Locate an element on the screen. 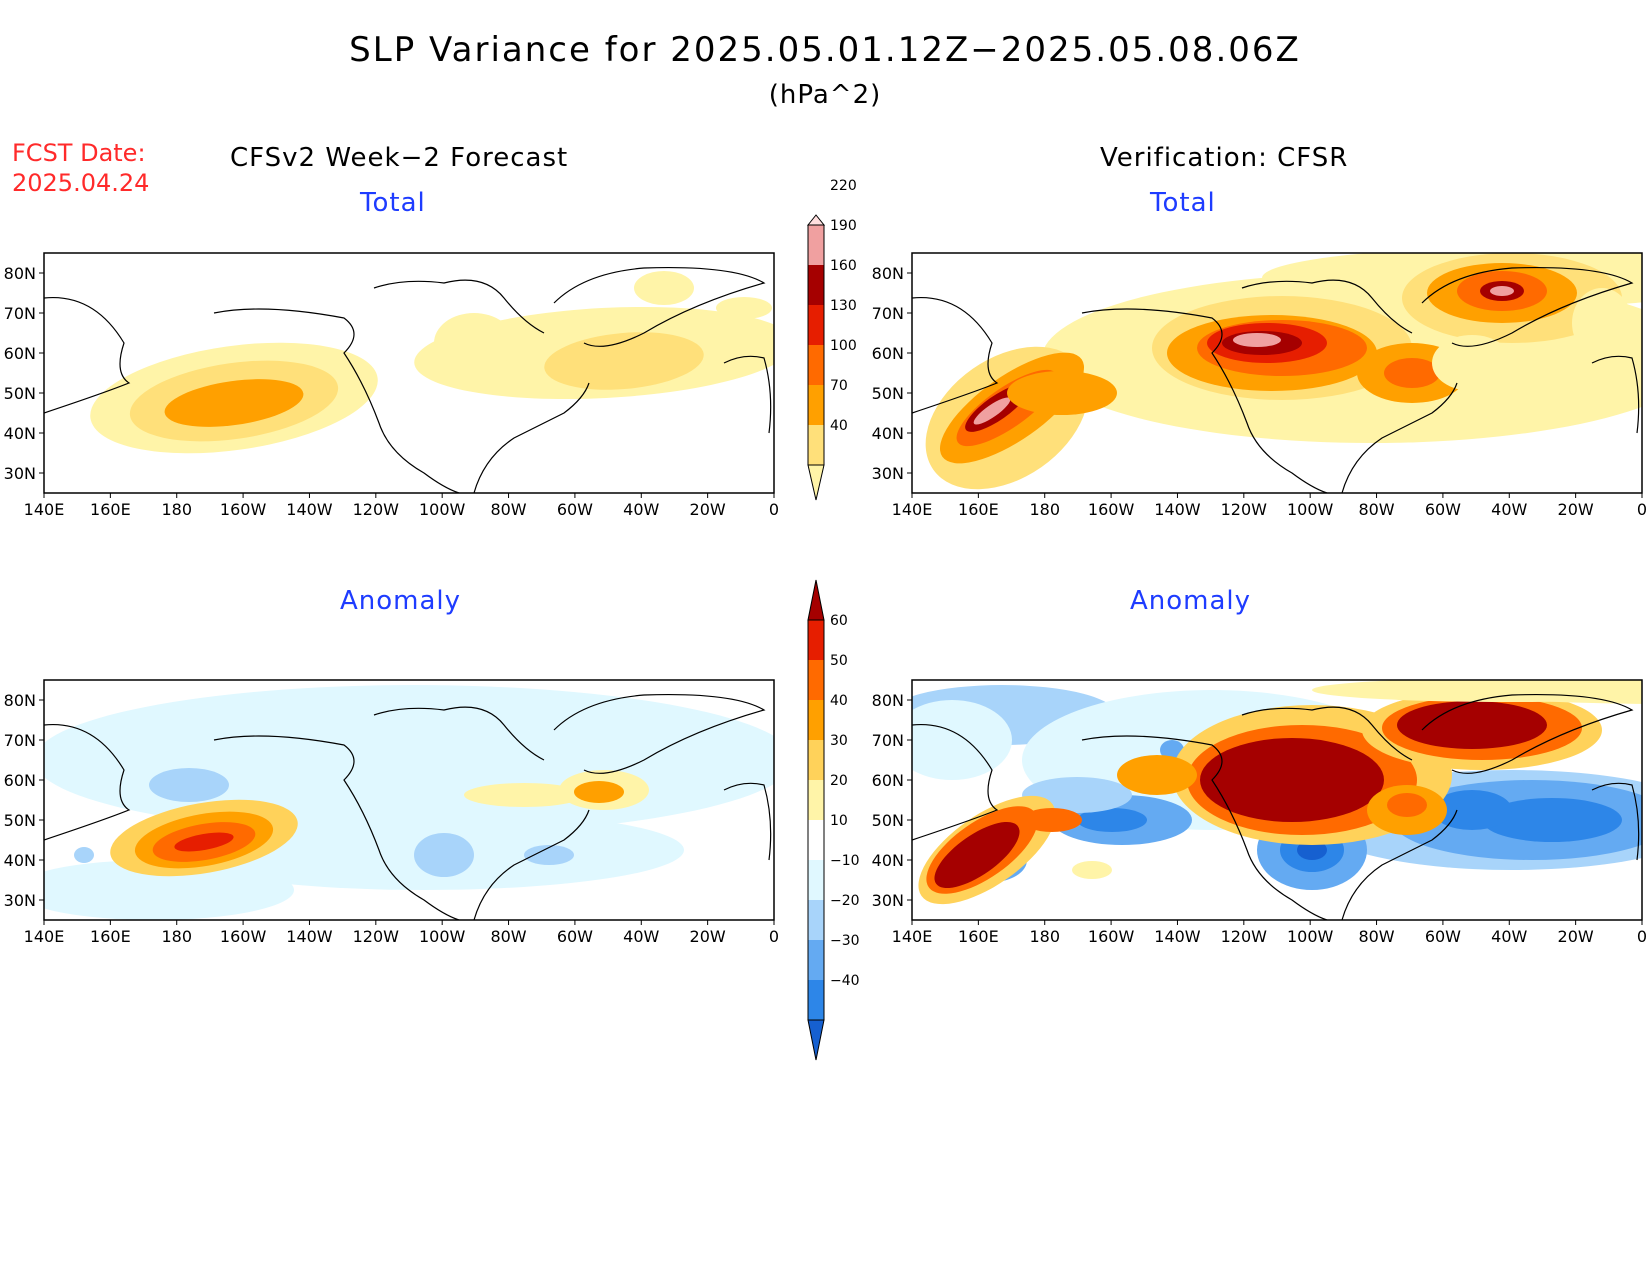  lon-label: 140E is located at coordinates (912, 509).